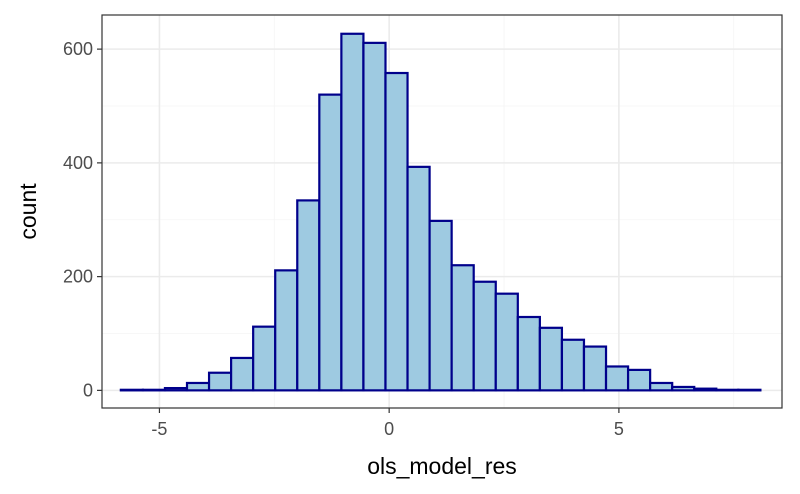  What do you see at coordinates (82, 219) in the screenshot?
I see `y-axis: 0 200 400 600` at bounding box center [82, 219].